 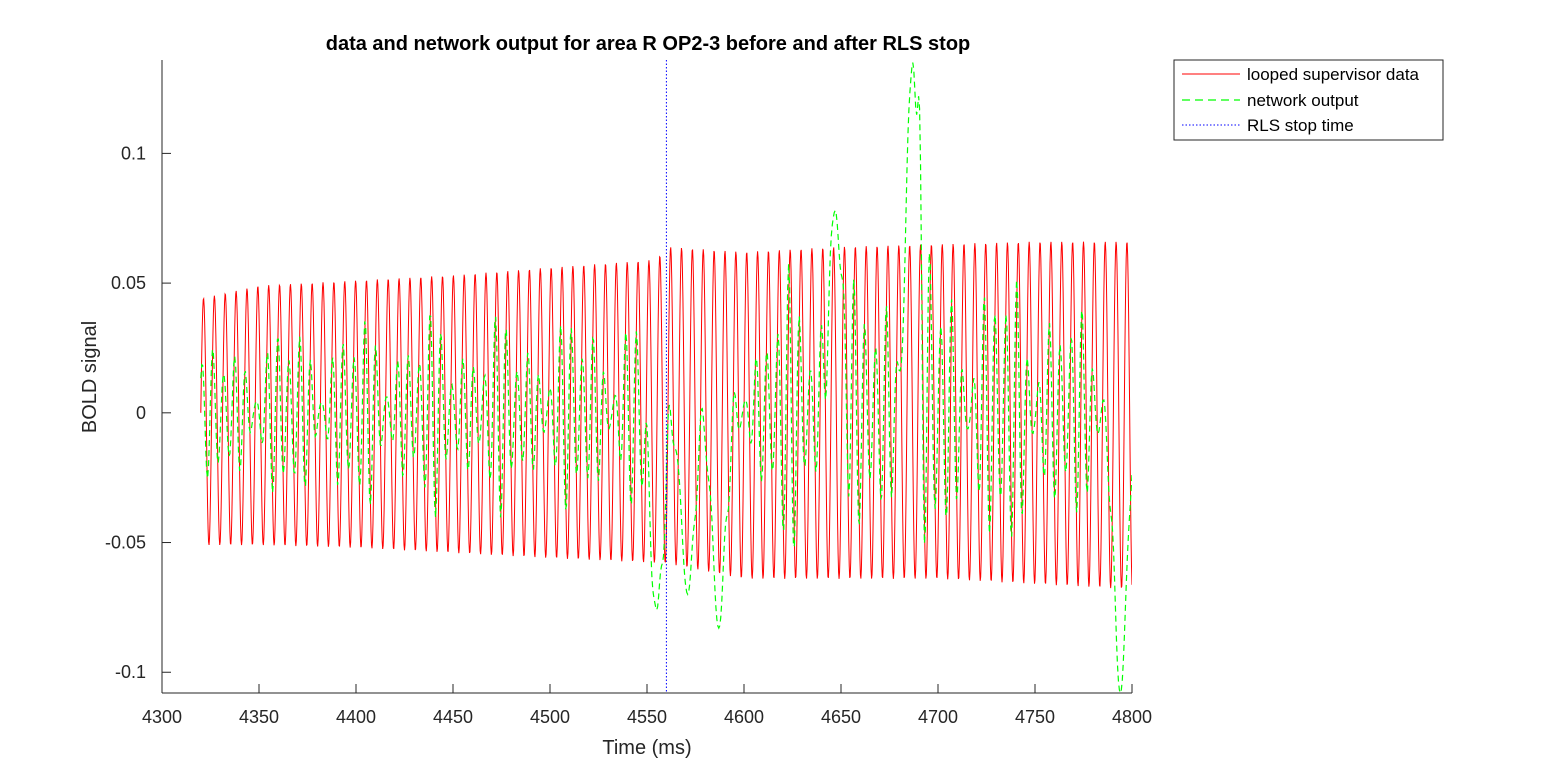 I want to click on y-tick-label: 0.1, so click(x=133, y=153).